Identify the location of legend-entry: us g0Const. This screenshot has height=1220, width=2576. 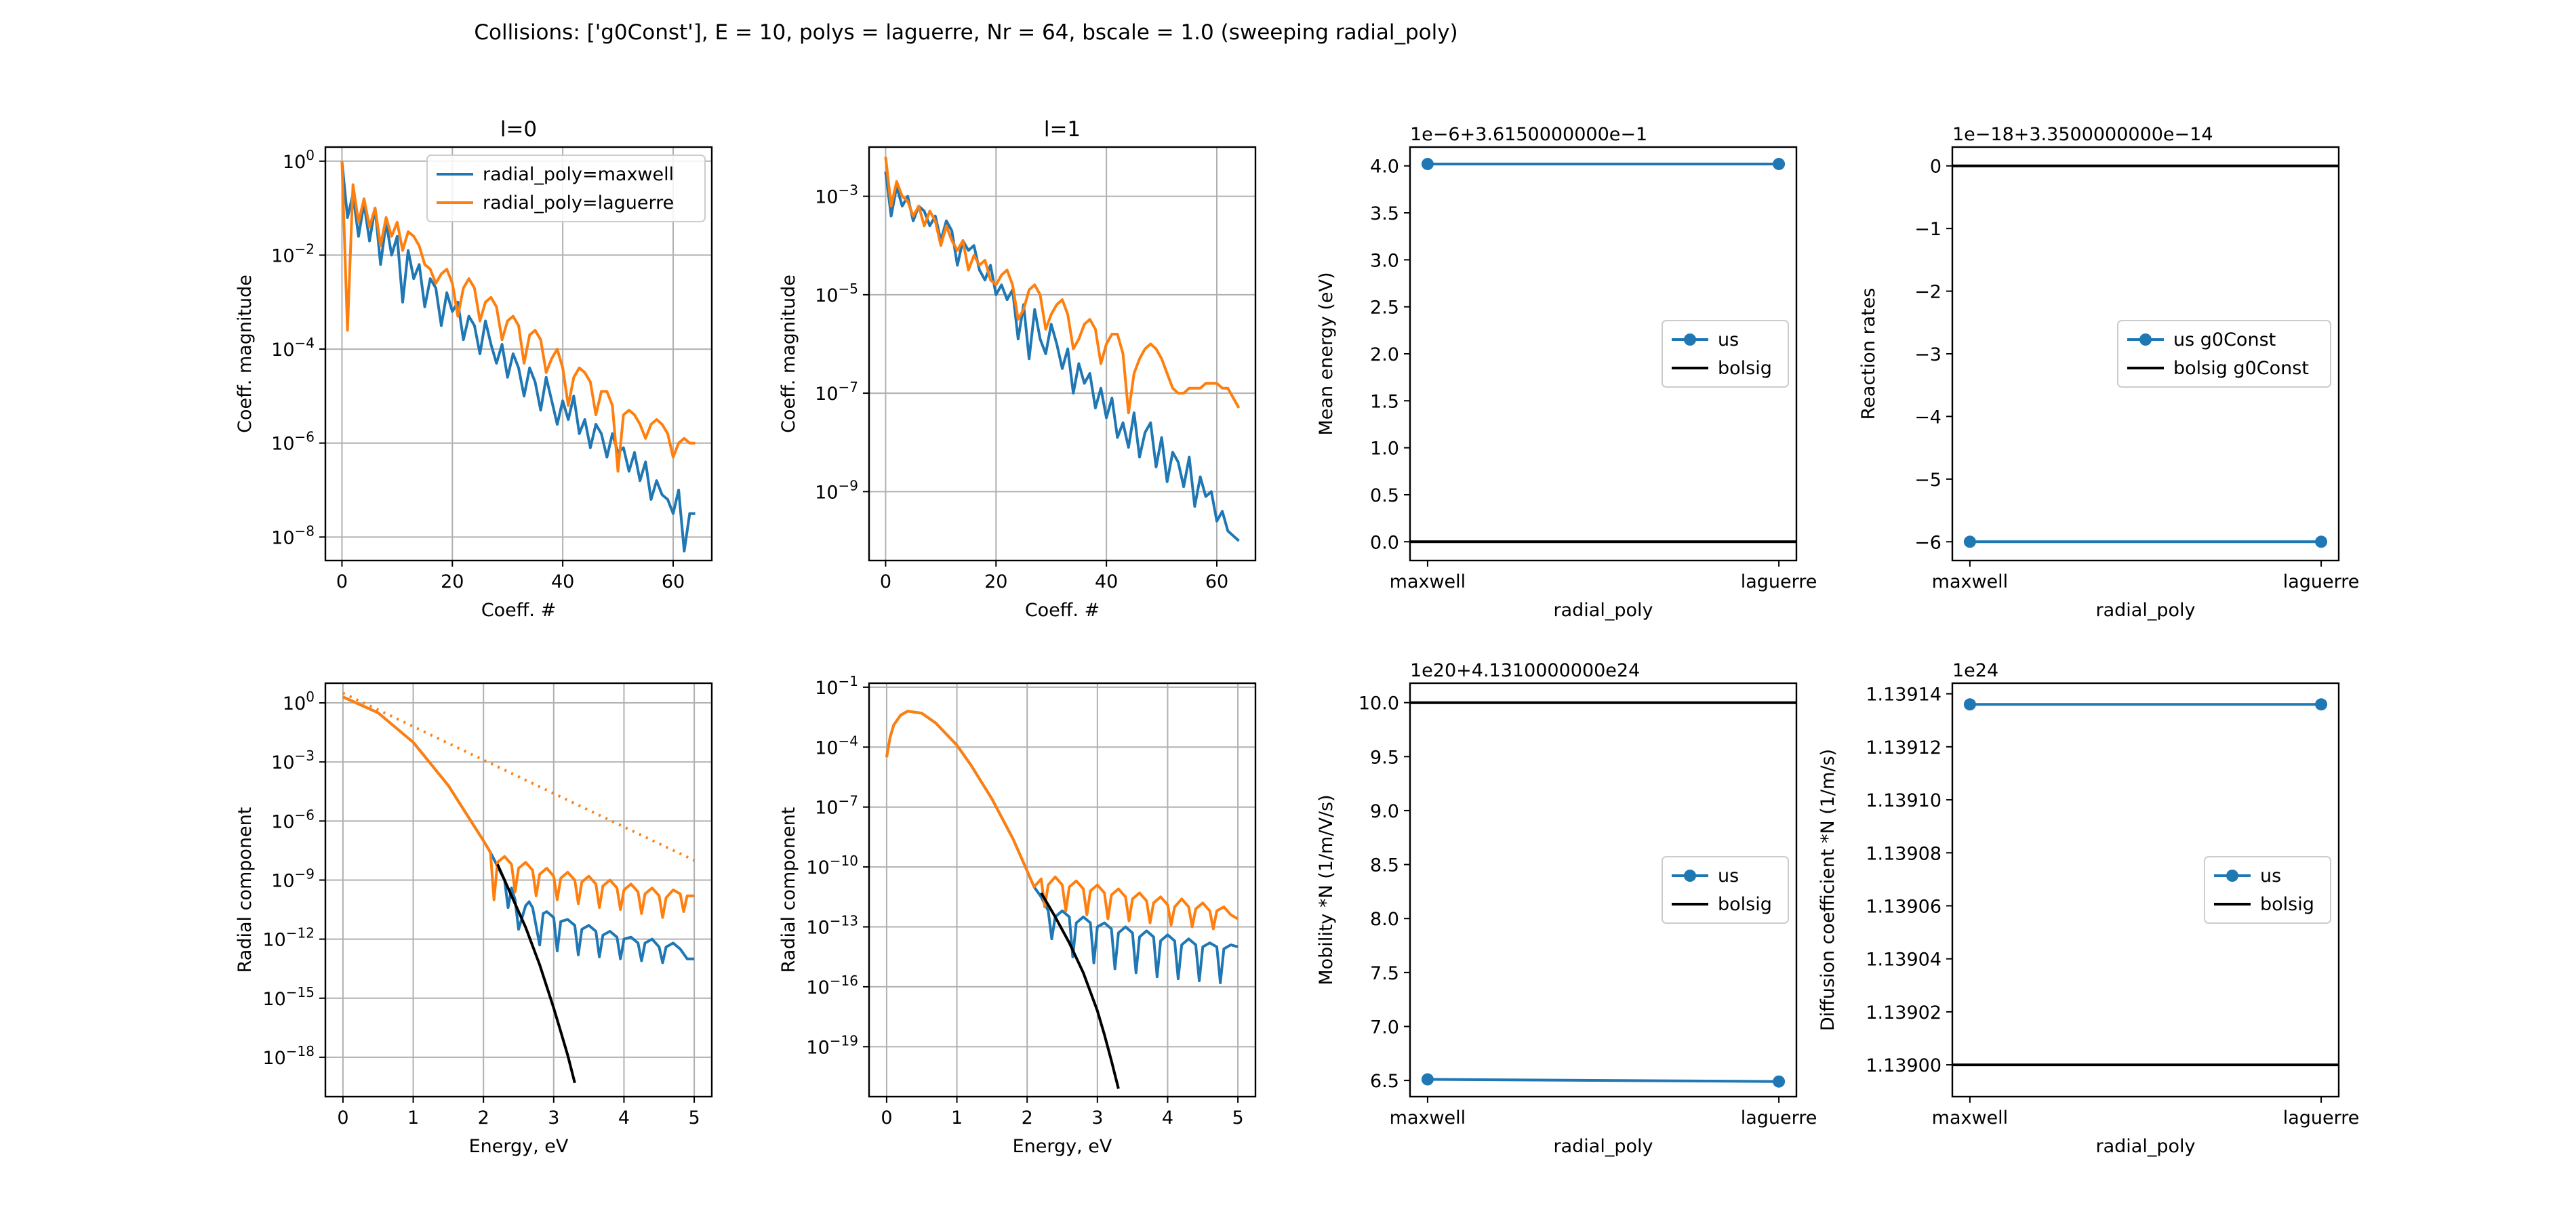
(2224, 340).